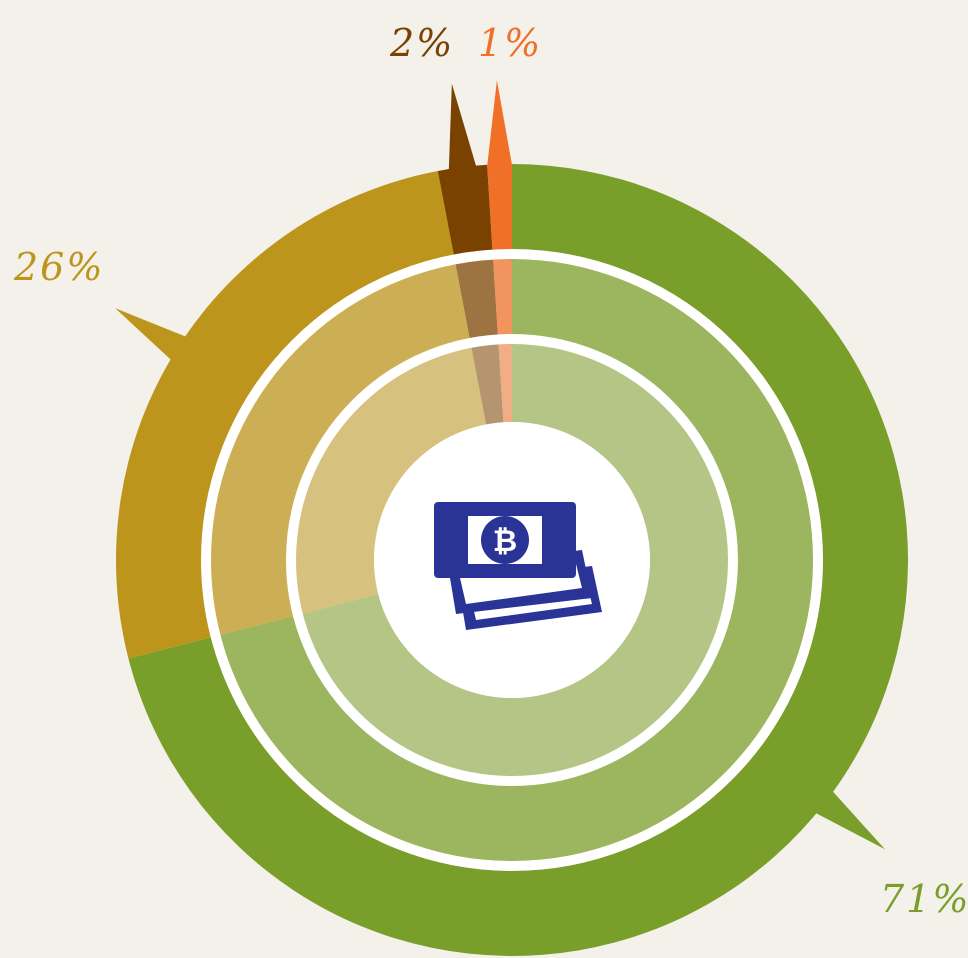 This screenshot has height=958, width=968. Describe the element at coordinates (421, 43) in the screenshot. I see `label-2pct: 2%` at that location.